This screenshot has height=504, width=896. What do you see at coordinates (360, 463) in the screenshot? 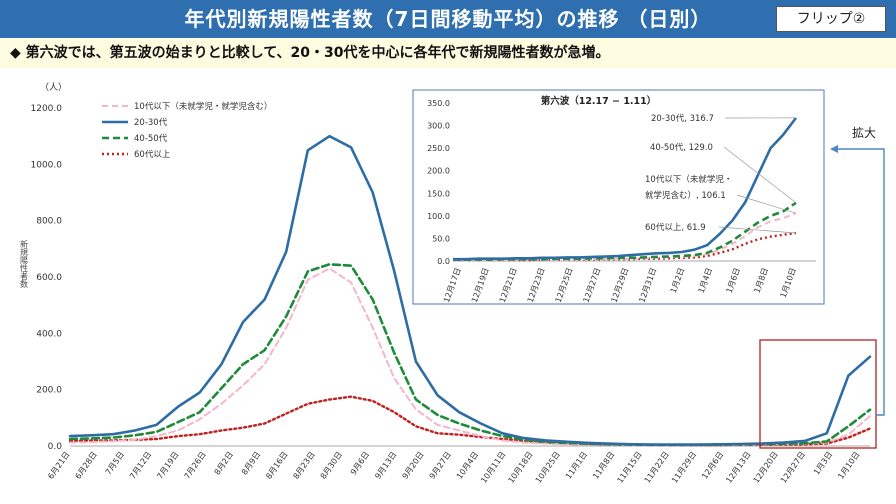
I see `x-tick-label: 9月6日` at bounding box center [360, 463].